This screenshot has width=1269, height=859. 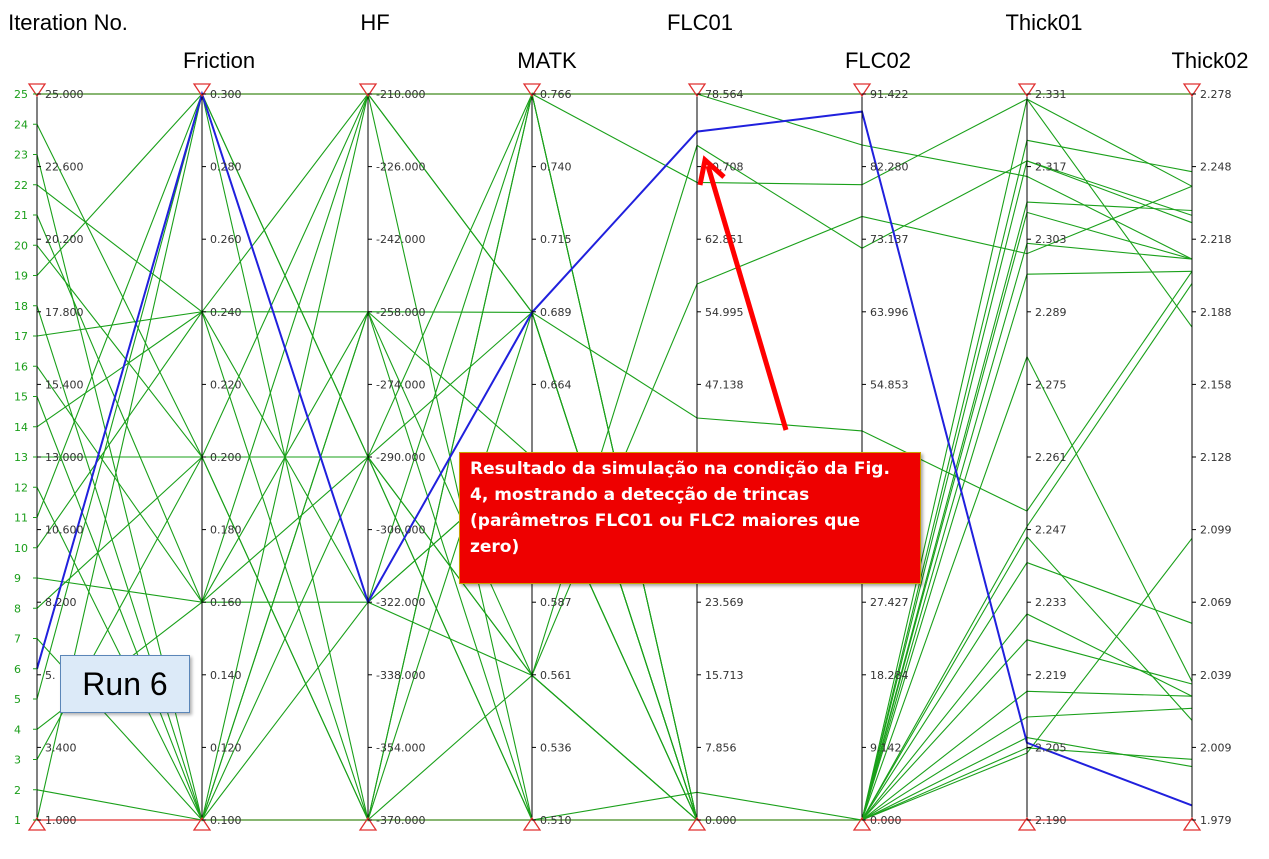 What do you see at coordinates (1051, 820) in the screenshot?
I see `tick-label: 2.190` at bounding box center [1051, 820].